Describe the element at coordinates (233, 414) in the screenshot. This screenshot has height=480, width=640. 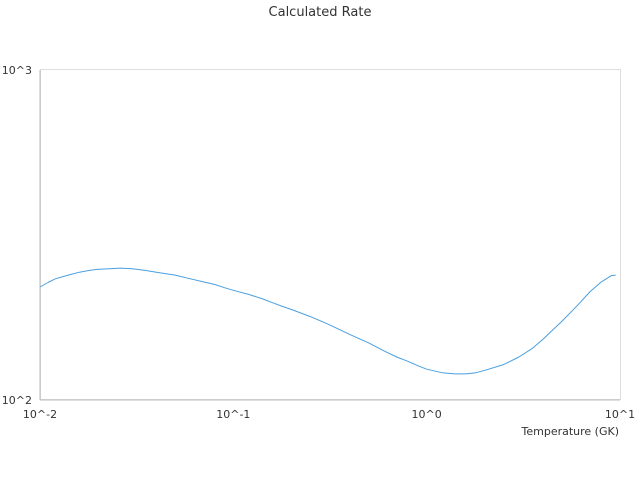
I see `x-tick-label: 10^-1` at that location.